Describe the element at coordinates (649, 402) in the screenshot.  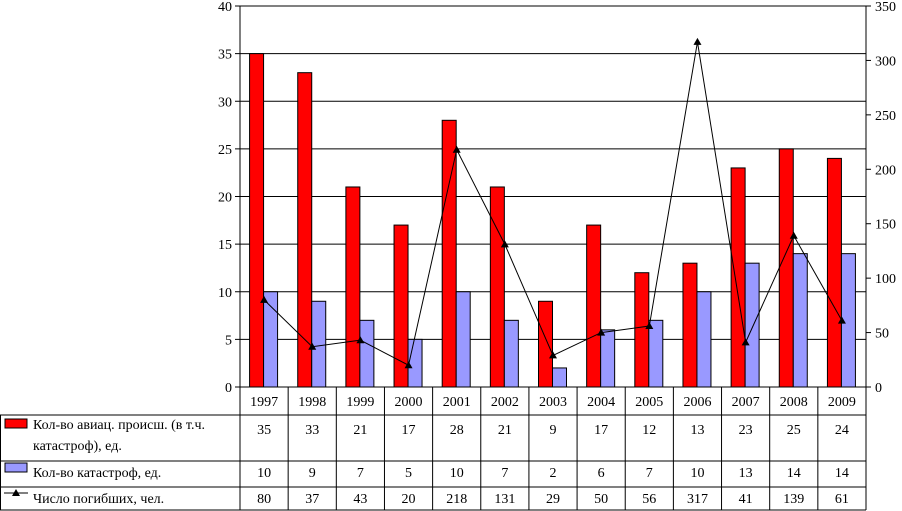
I see `category-label: 2005` at that location.